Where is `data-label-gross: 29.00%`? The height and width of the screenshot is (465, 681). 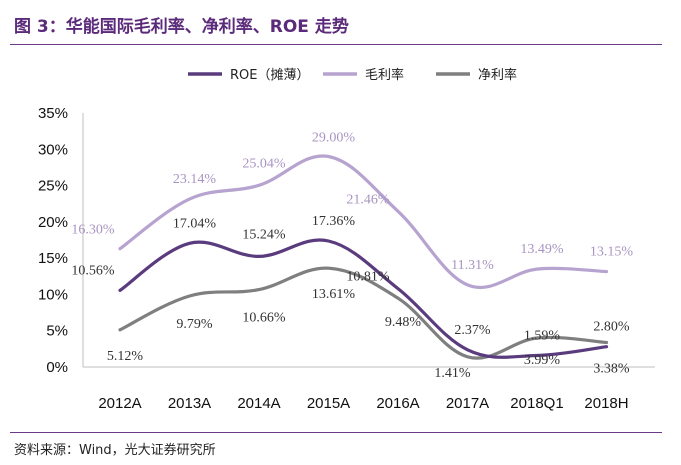
data-label-gross: 29.00% is located at coordinates (334, 138).